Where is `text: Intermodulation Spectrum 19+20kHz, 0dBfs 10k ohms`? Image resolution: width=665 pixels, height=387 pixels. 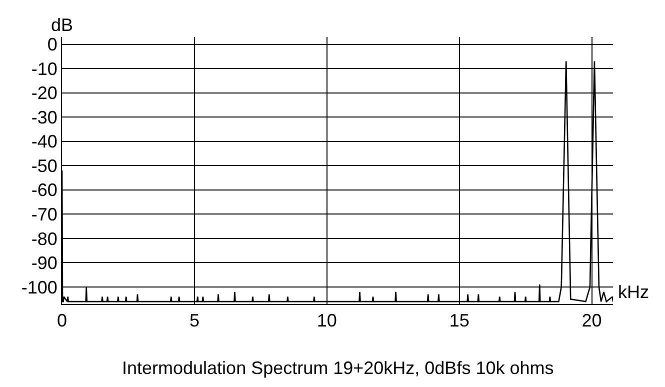
text: Intermodulation Spectrum 19+20kHz, 0dBfs 10k ohms is located at coordinates (338, 368).